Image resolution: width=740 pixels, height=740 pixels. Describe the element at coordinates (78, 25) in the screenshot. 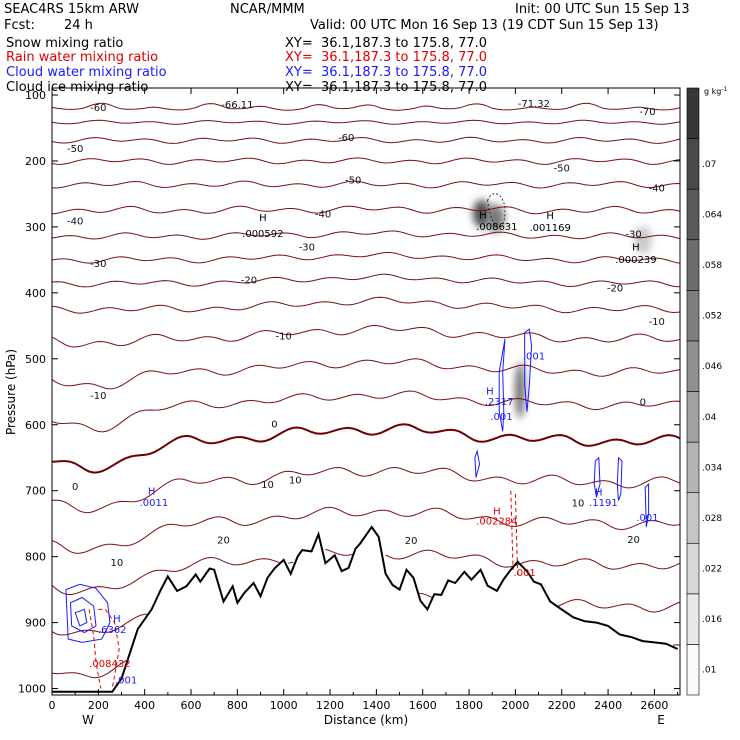

I see `fcst-value: 24 h` at that location.